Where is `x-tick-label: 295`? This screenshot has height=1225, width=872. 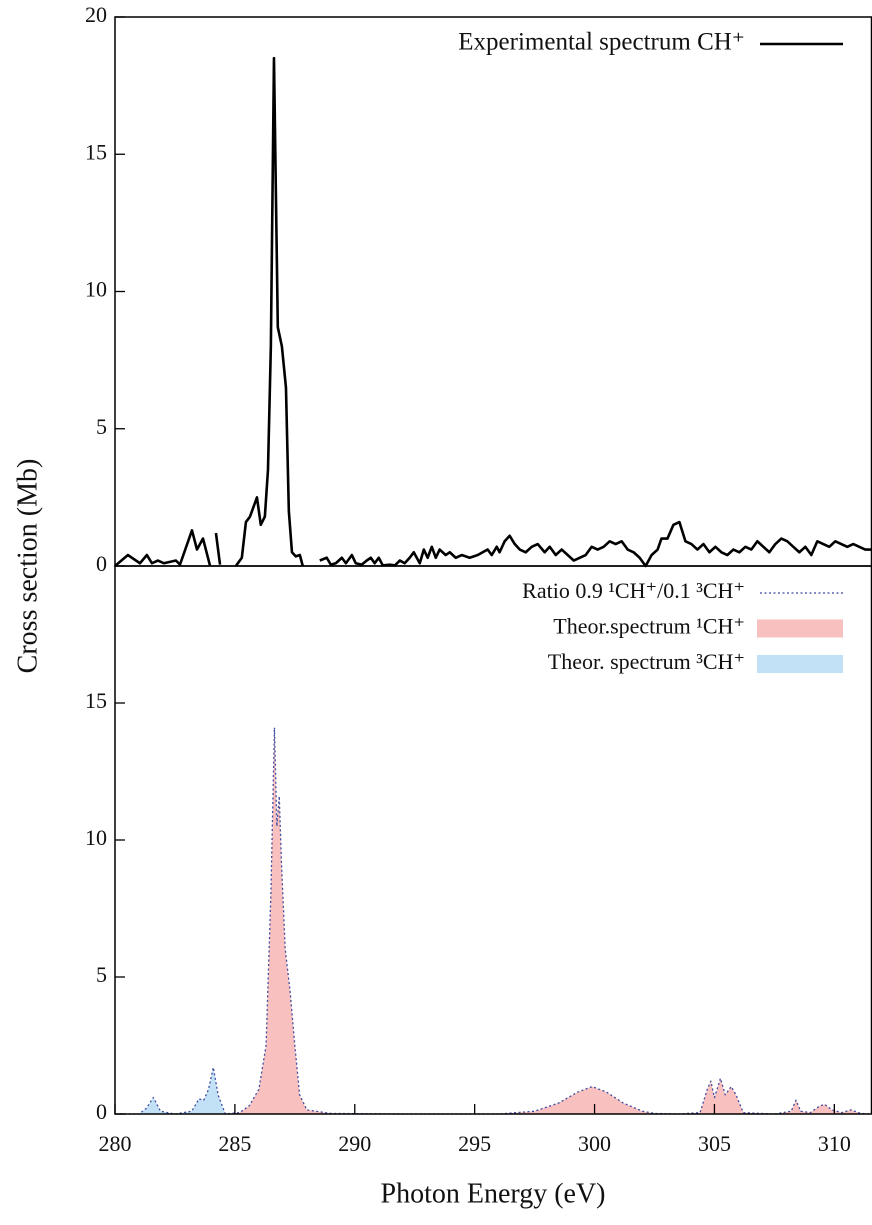
x-tick-label: 295 is located at coordinates (474, 1143).